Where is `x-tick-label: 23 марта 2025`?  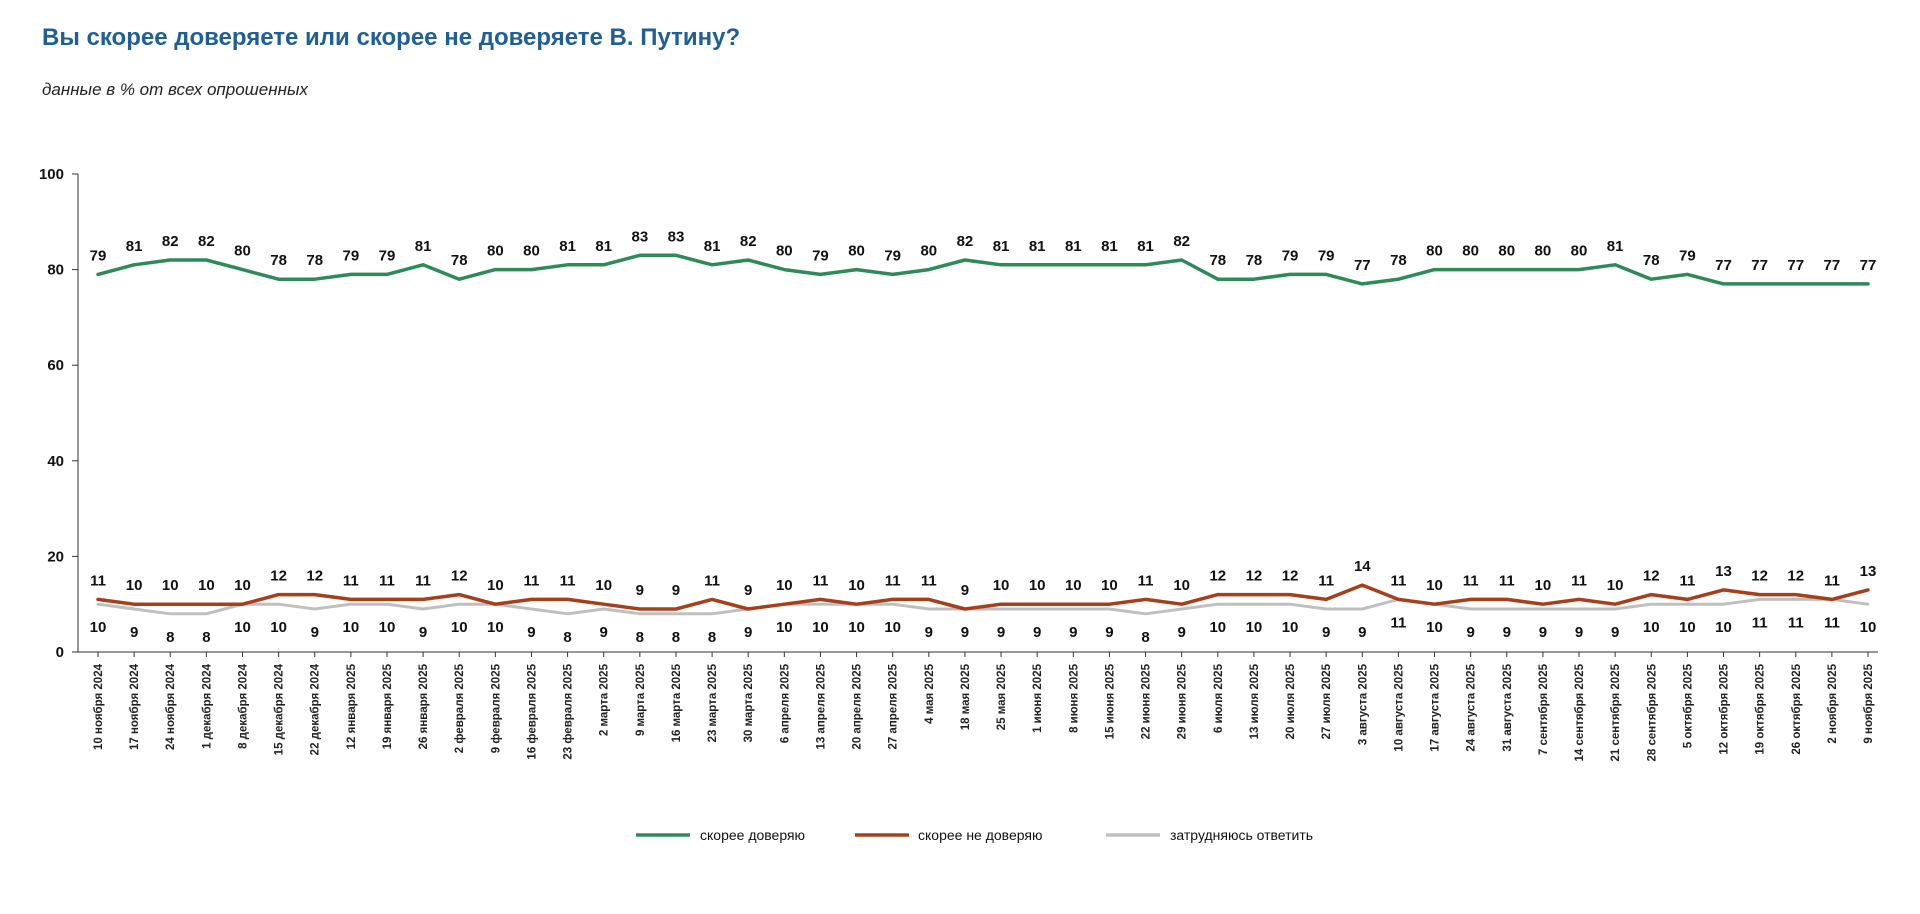
x-tick-label: 23 марта 2025 is located at coordinates (713, 702).